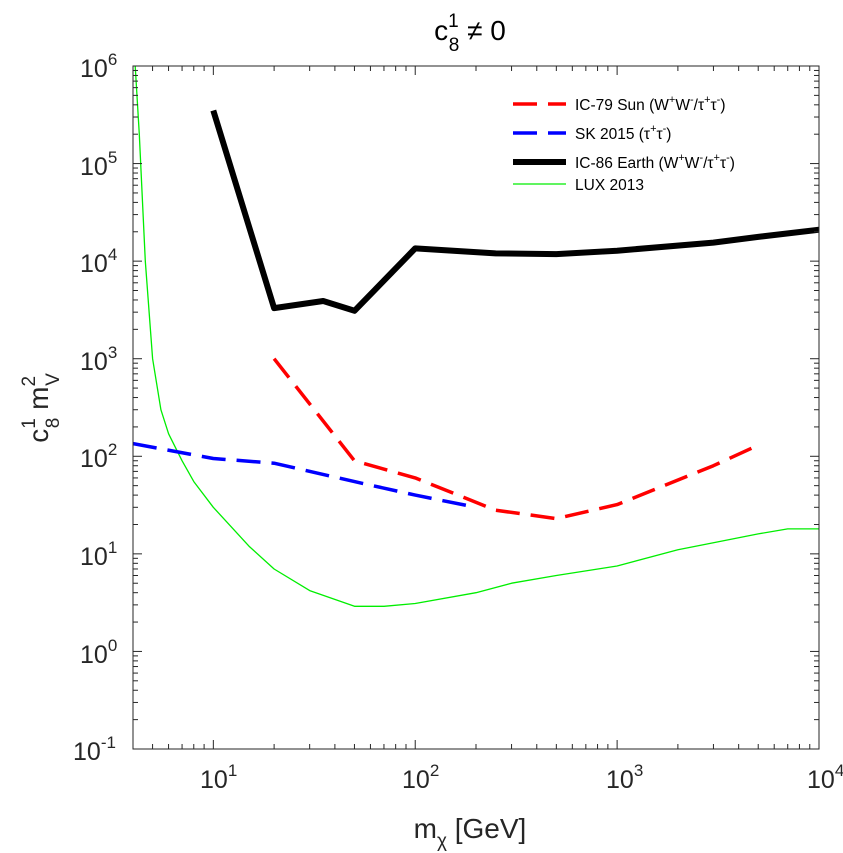  What do you see at coordinates (98, 66) in the screenshot?
I see `y-tick-label-1e6: 10⁶` at bounding box center [98, 66].